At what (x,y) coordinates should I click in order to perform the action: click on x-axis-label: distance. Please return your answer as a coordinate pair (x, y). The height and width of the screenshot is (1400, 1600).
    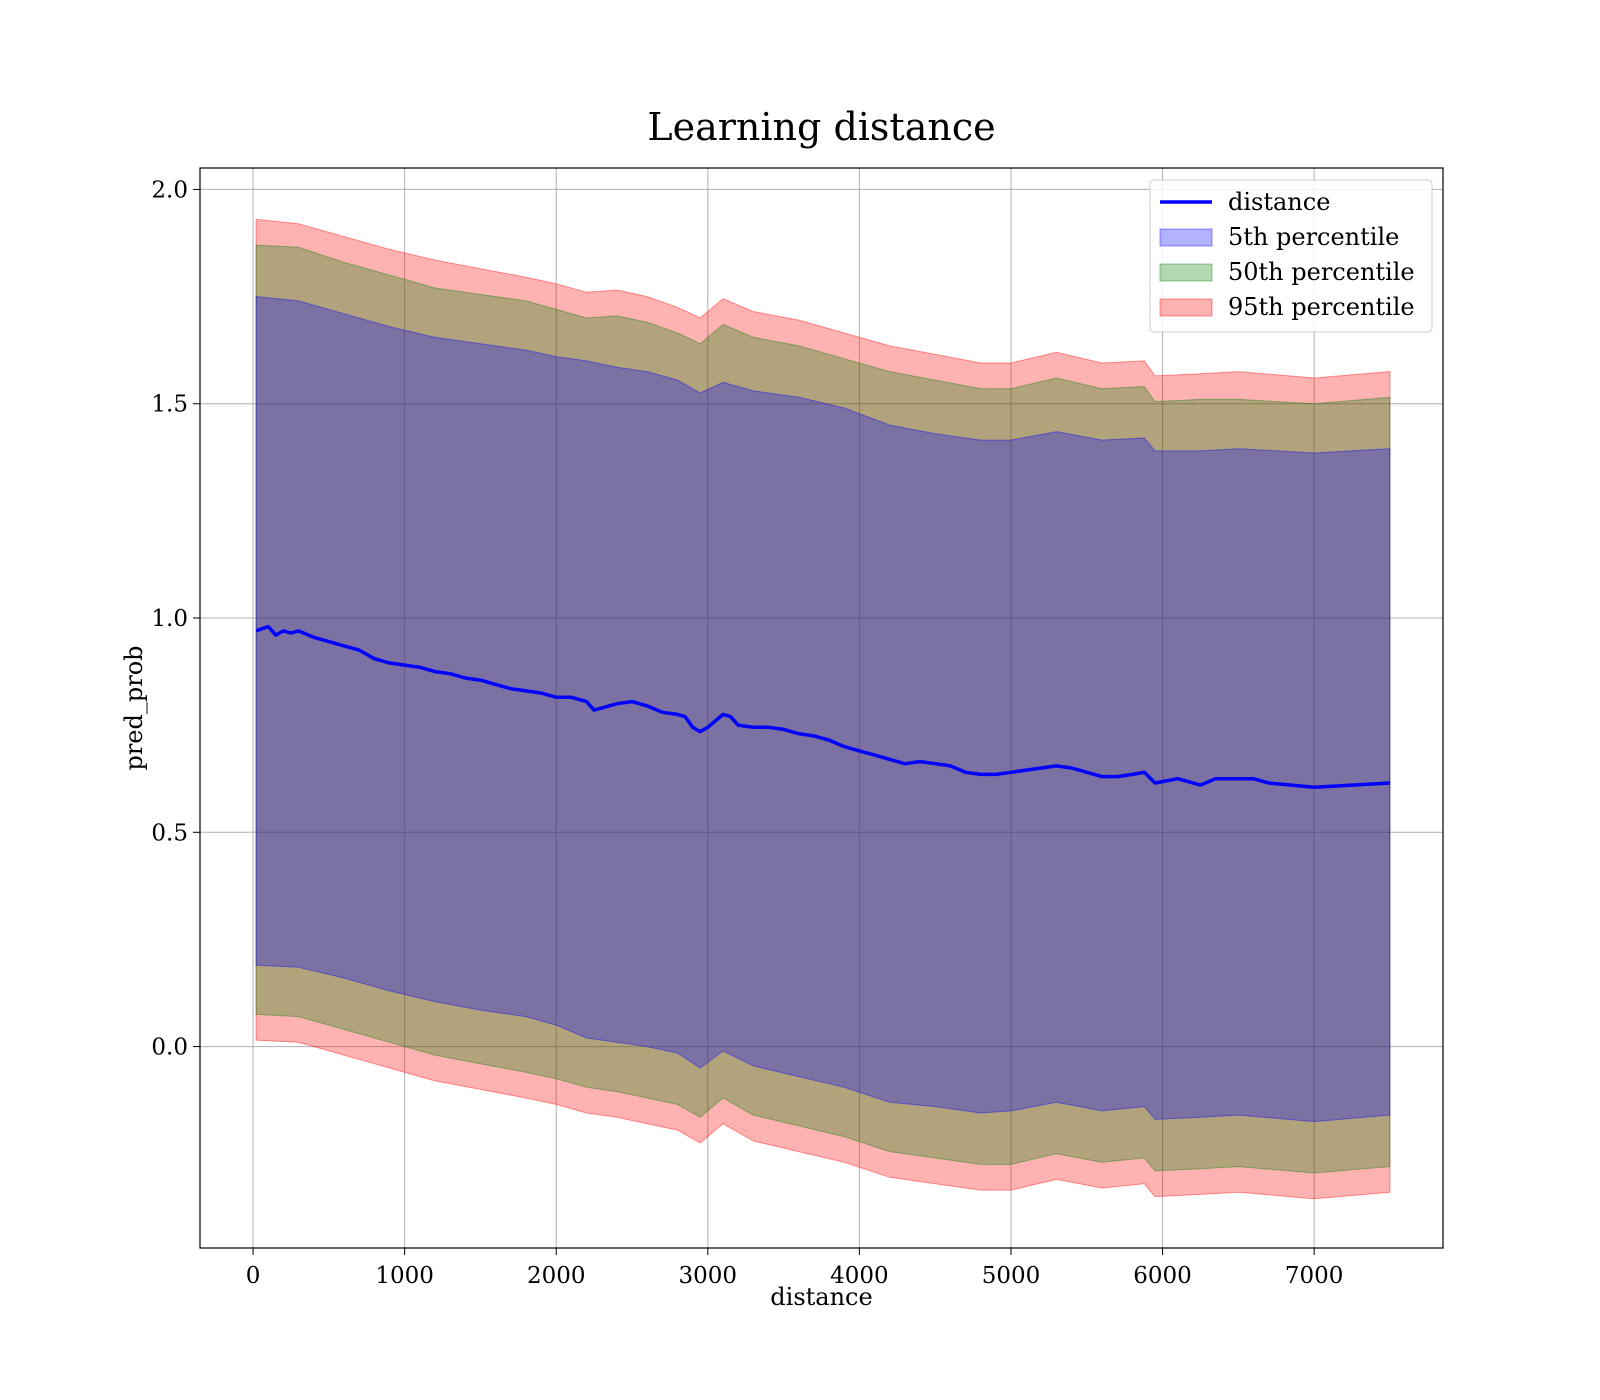
    Looking at the image, I should click on (821, 1297).